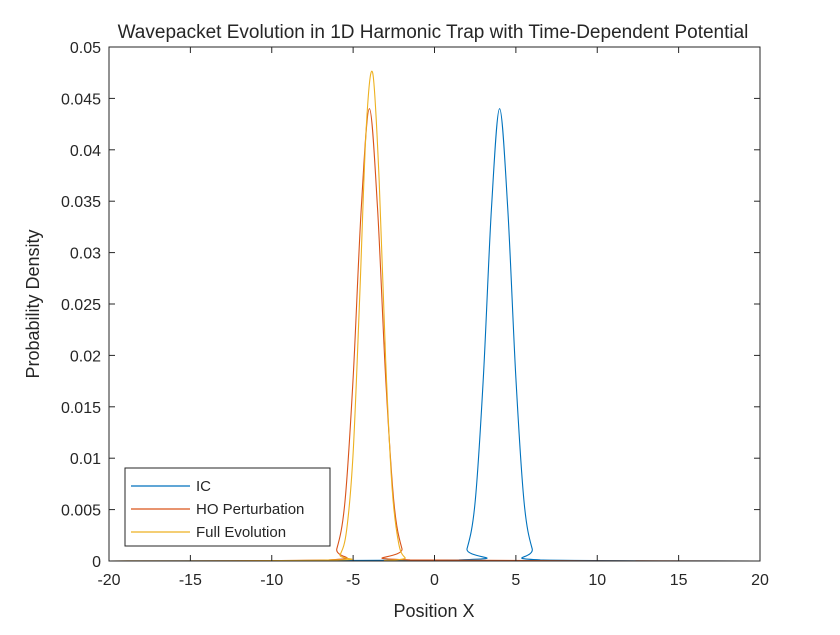  Describe the element at coordinates (85, 254) in the screenshot. I see `y-tick-label: 0.03` at that location.